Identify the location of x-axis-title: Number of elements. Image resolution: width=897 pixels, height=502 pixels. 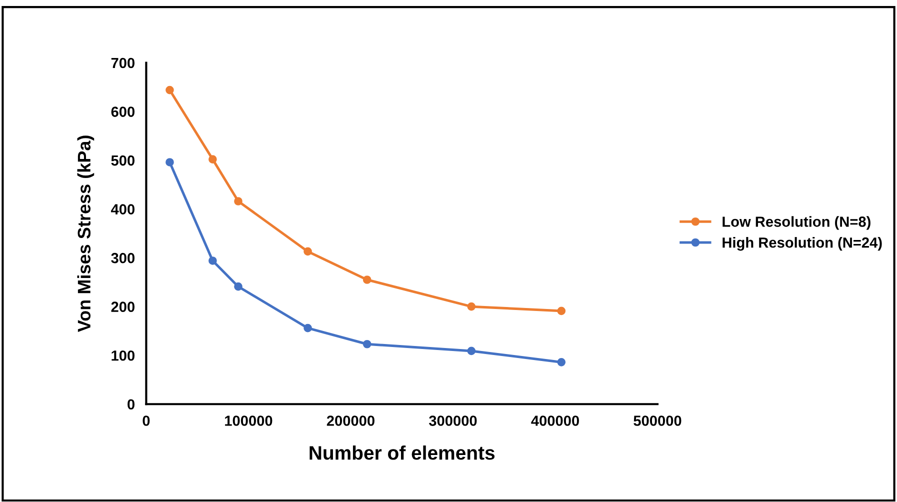
(402, 452).